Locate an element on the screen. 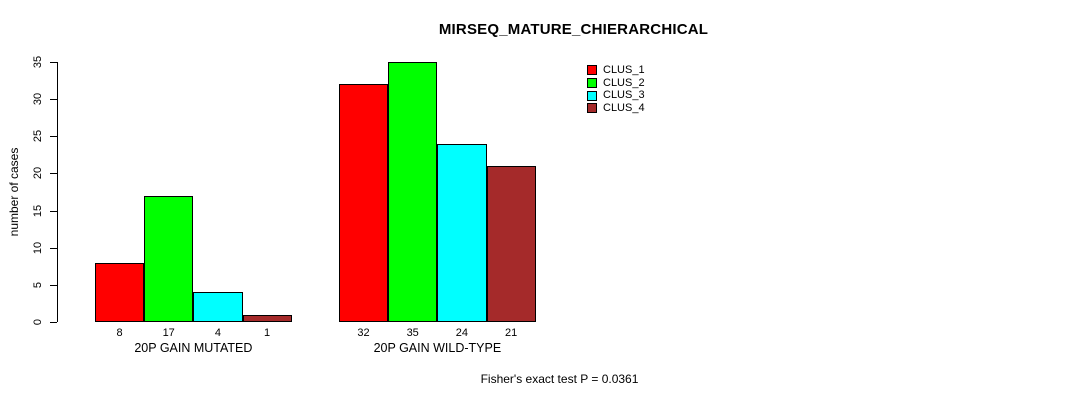 The width and height of the screenshot is (1090, 400). y-tick-label: 5 is located at coordinates (38, 285).